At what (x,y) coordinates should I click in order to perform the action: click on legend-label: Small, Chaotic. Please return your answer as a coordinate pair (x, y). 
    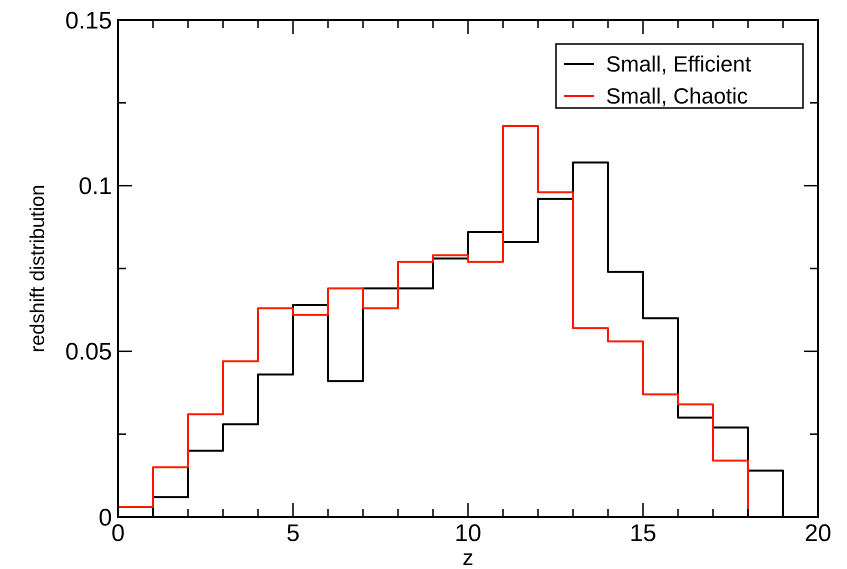
    Looking at the image, I should click on (677, 96).